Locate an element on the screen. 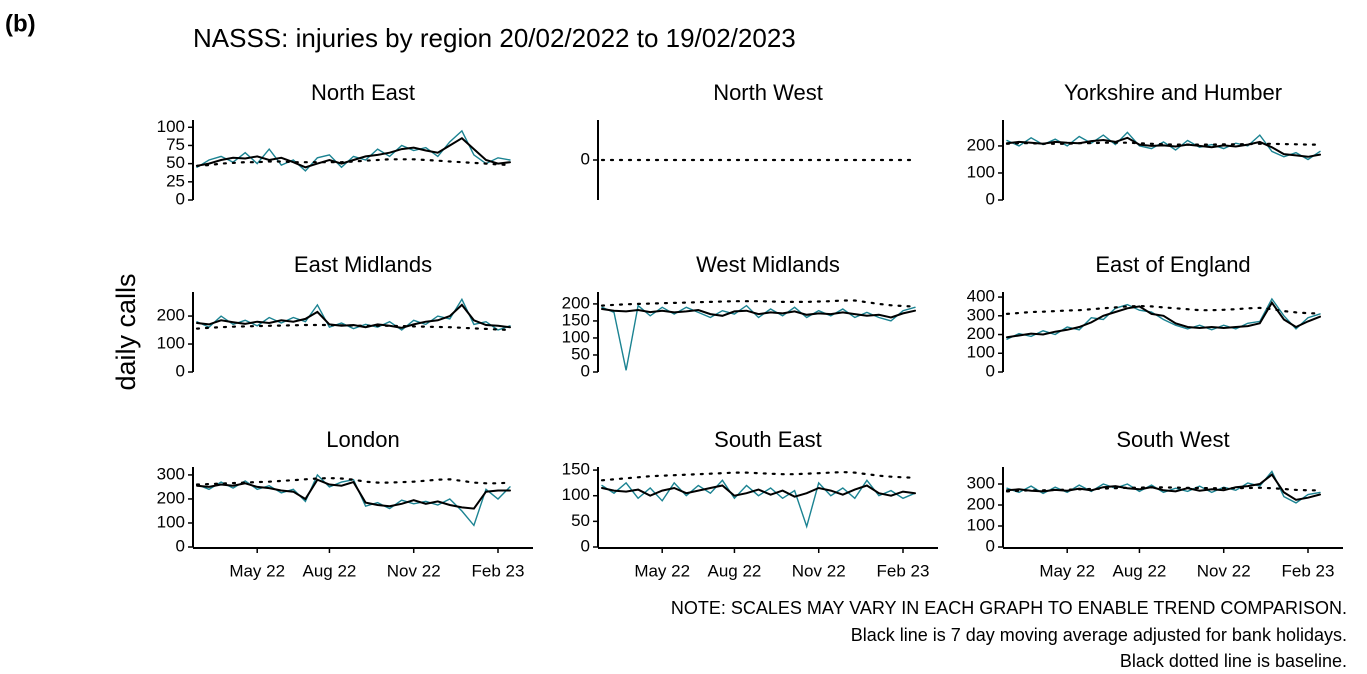 This screenshot has width=1367, height=674. panel-title: London is located at coordinates (362, 439).